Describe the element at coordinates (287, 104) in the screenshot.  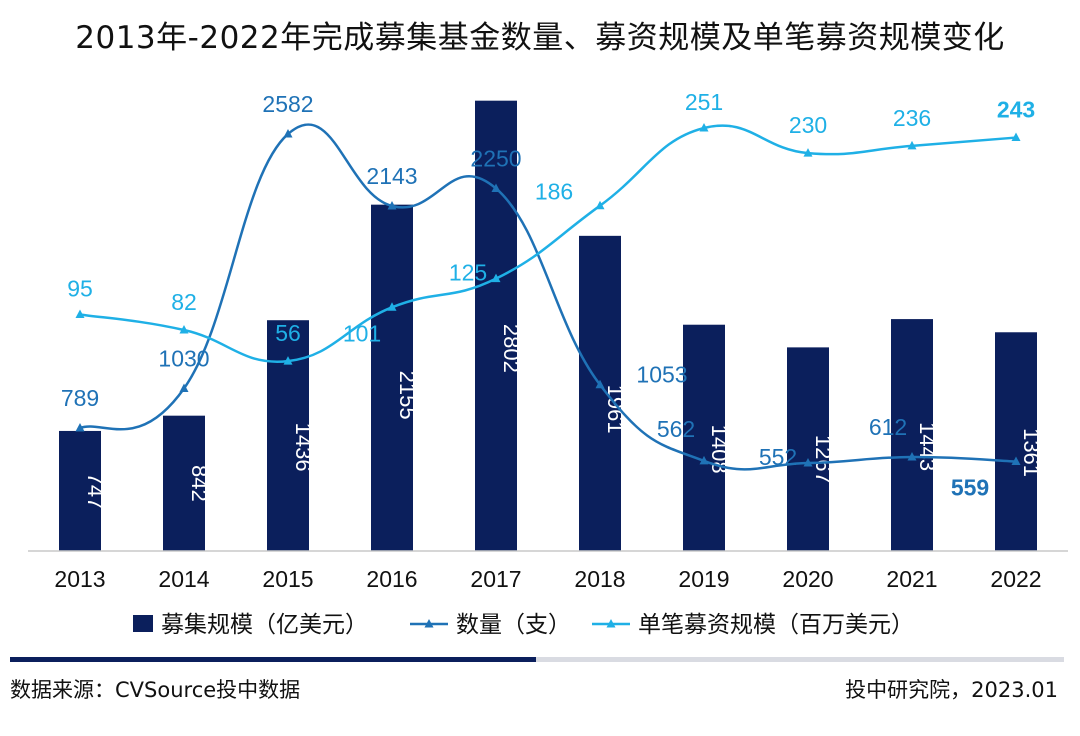
I see `count-value-label: 2582` at that location.